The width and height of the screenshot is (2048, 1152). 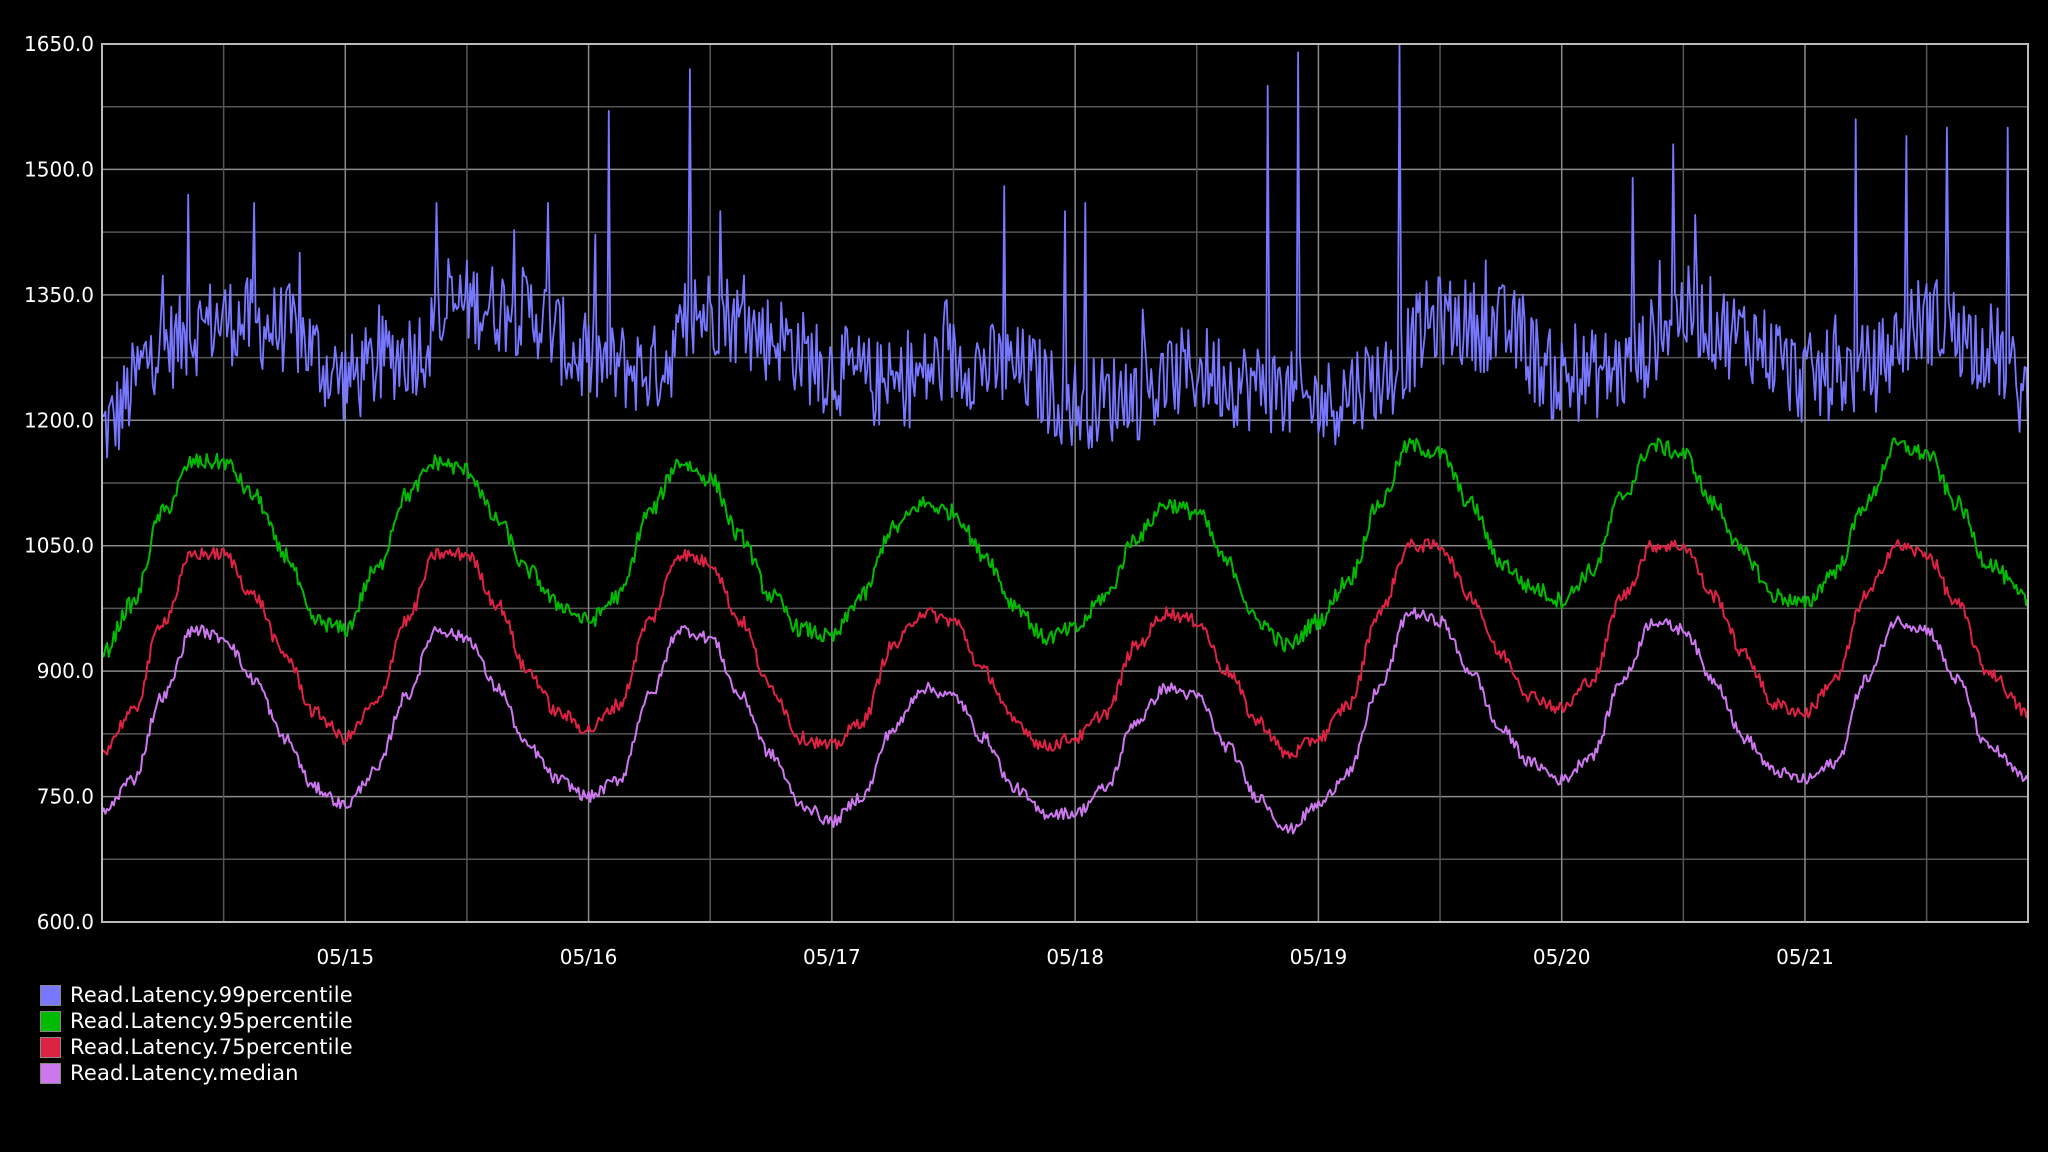 What do you see at coordinates (211, 1047) in the screenshot?
I see `legend-label: Read.Latency.75percentile` at bounding box center [211, 1047].